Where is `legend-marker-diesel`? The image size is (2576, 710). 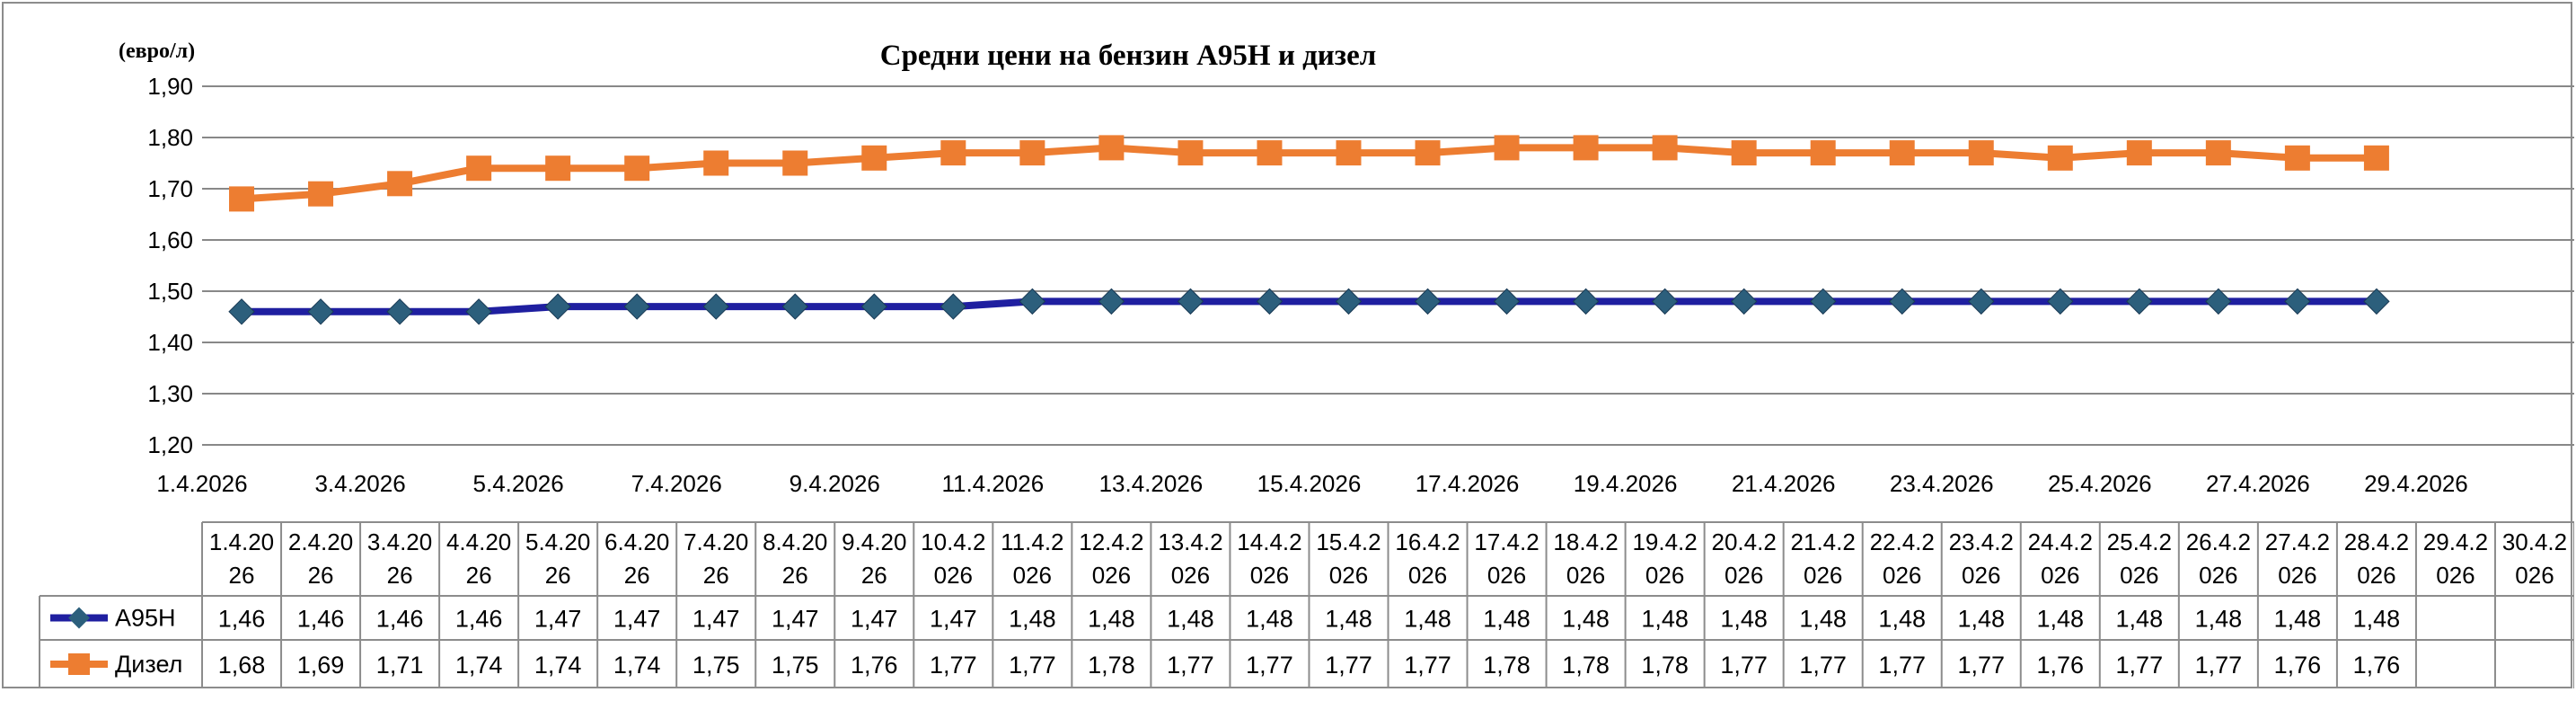
legend-marker-diesel is located at coordinates (79, 664).